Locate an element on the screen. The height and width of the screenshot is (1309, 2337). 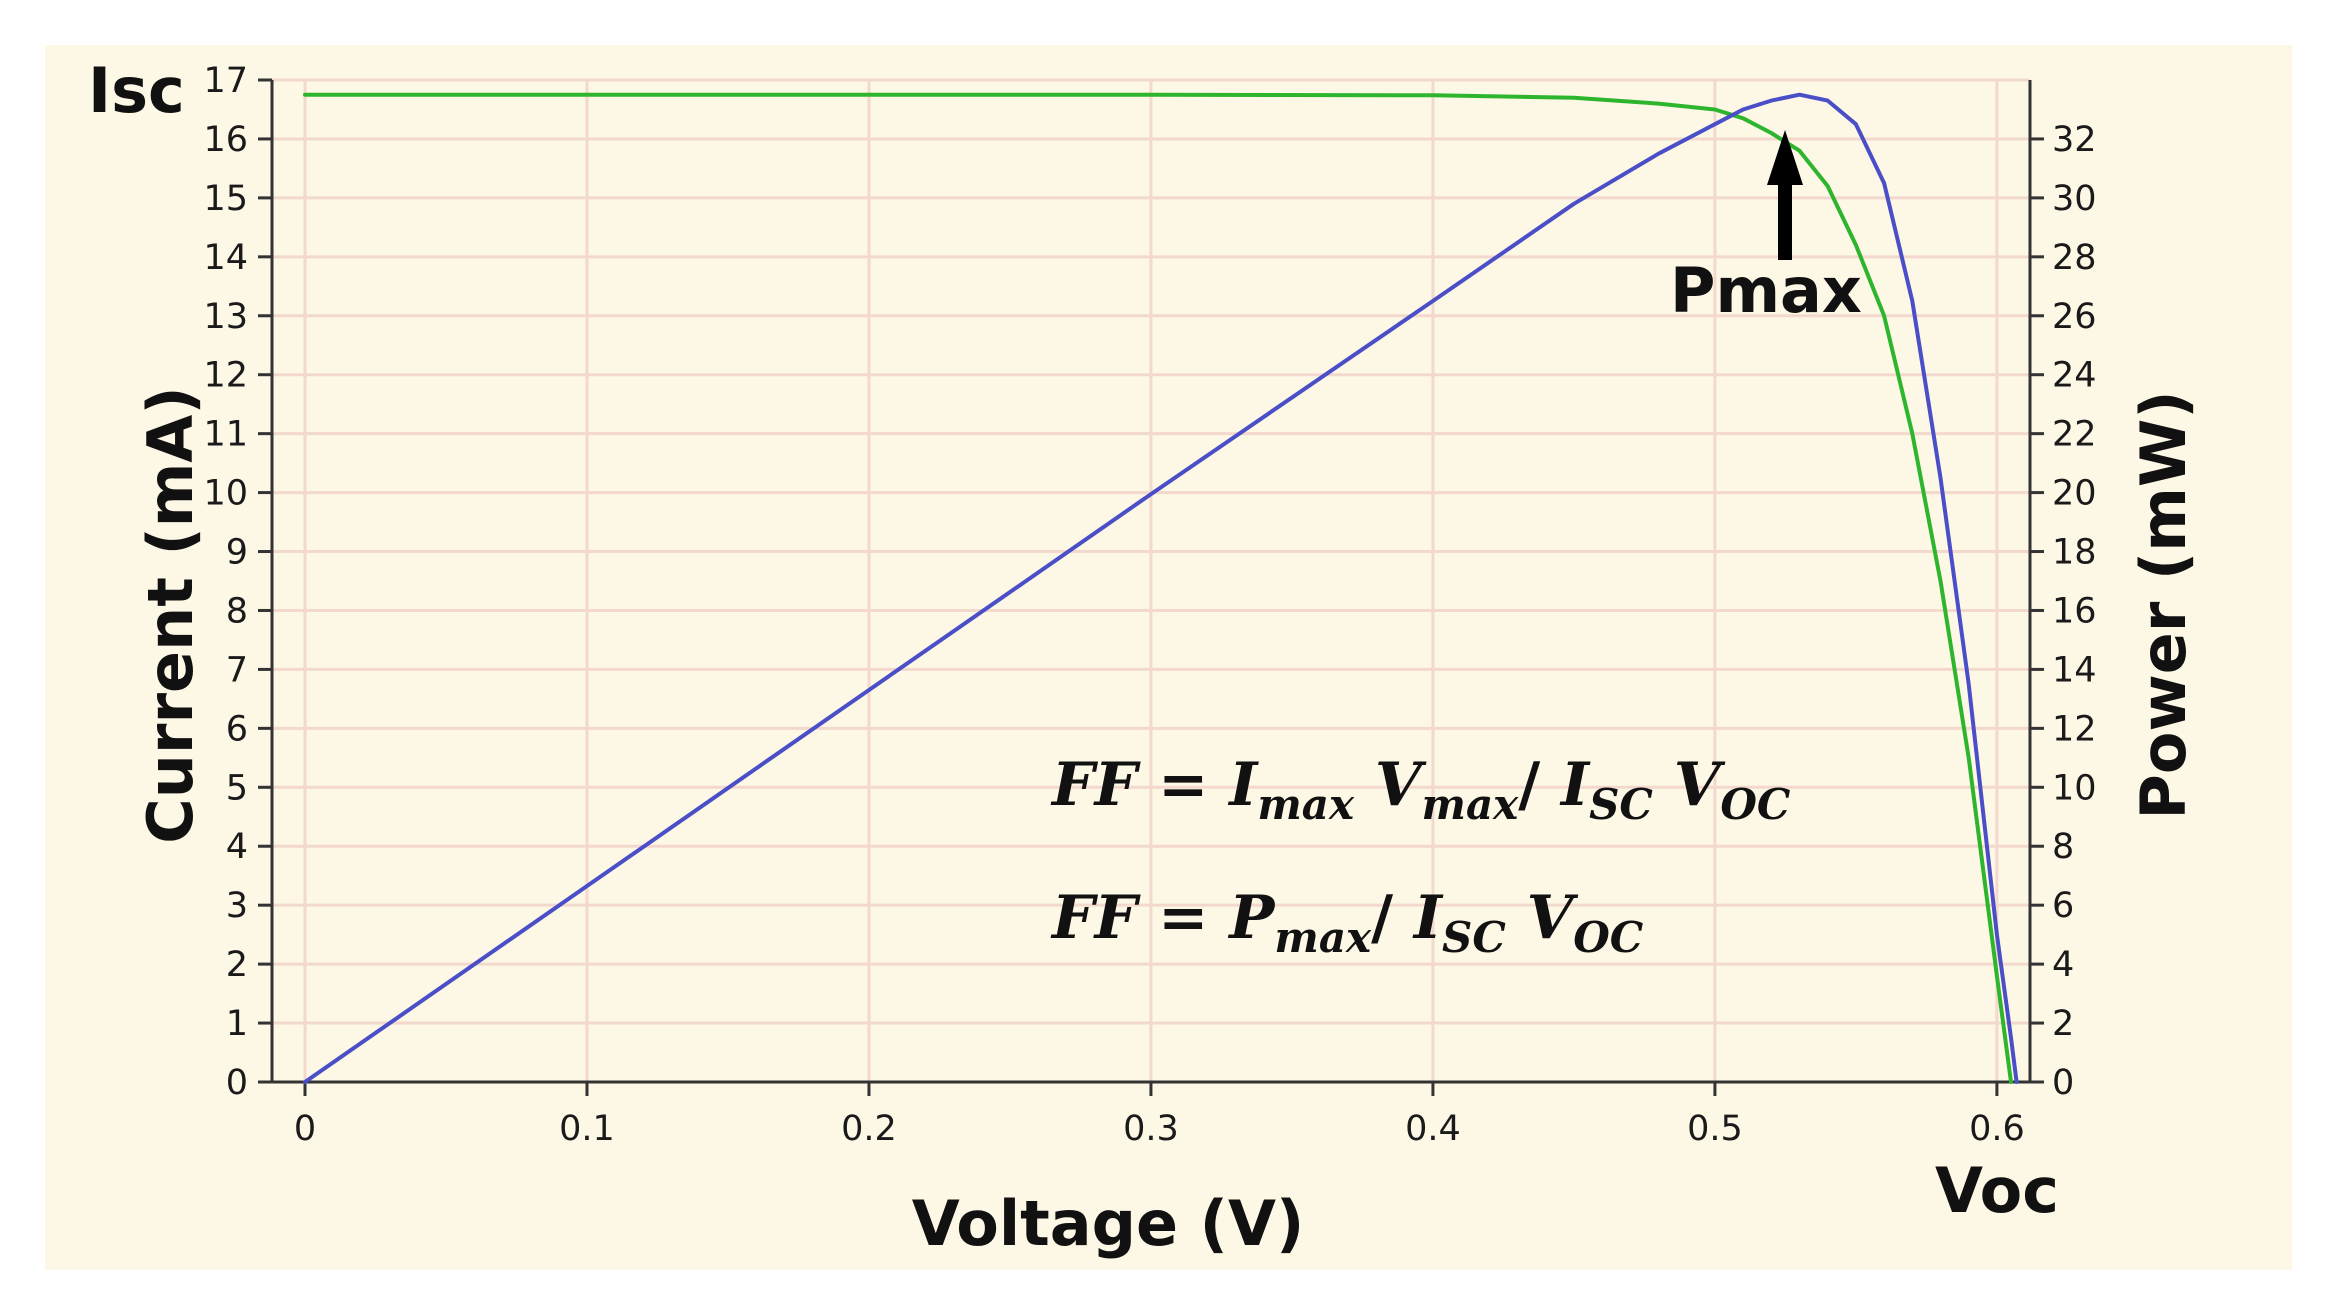
y-right-tick-label: 20 is located at coordinates (2074, 494).